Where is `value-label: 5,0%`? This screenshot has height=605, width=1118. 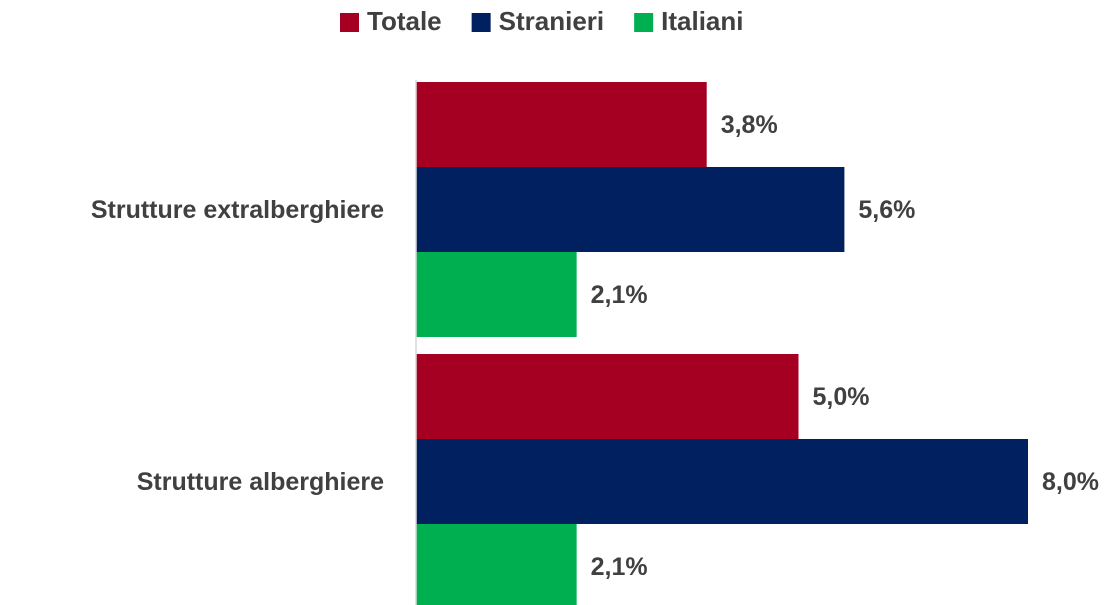 value-label: 5,0% is located at coordinates (841, 397).